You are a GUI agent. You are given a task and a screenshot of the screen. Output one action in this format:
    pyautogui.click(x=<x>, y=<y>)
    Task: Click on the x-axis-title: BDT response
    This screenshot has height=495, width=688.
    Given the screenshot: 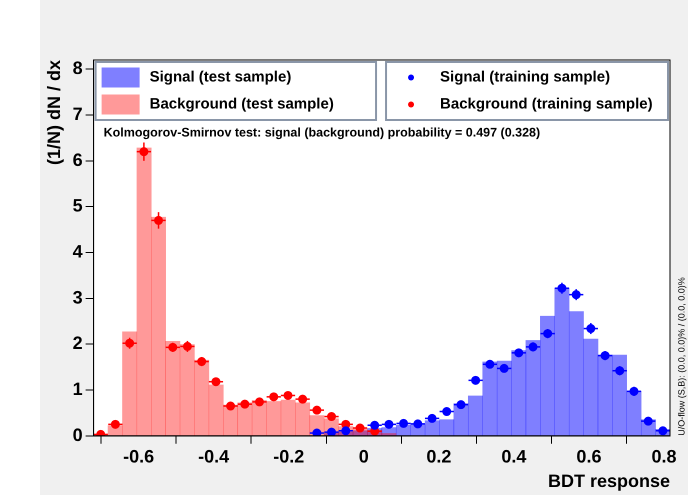 What is the action you would take?
    pyautogui.click(x=609, y=481)
    